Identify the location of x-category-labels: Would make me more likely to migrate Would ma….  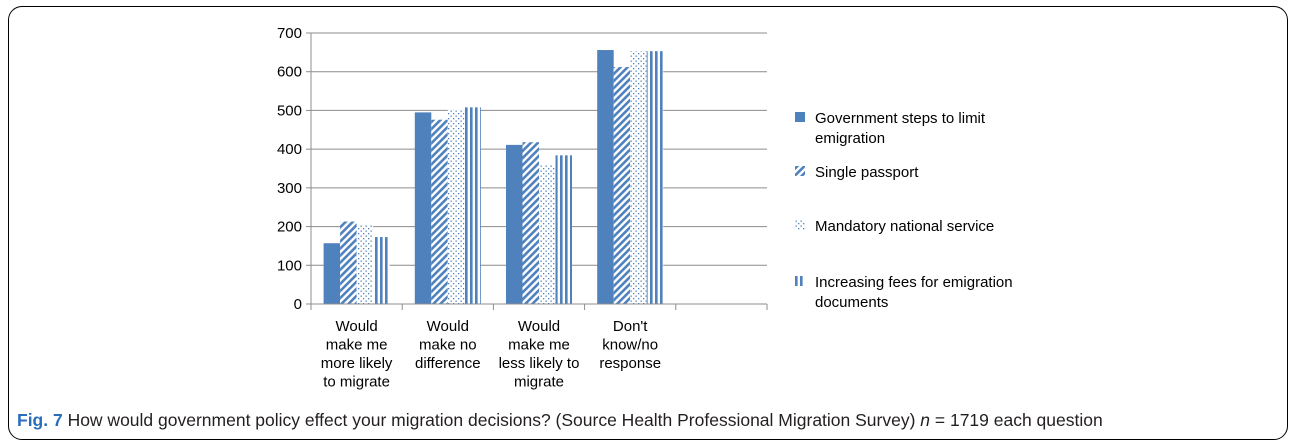
(491, 354).